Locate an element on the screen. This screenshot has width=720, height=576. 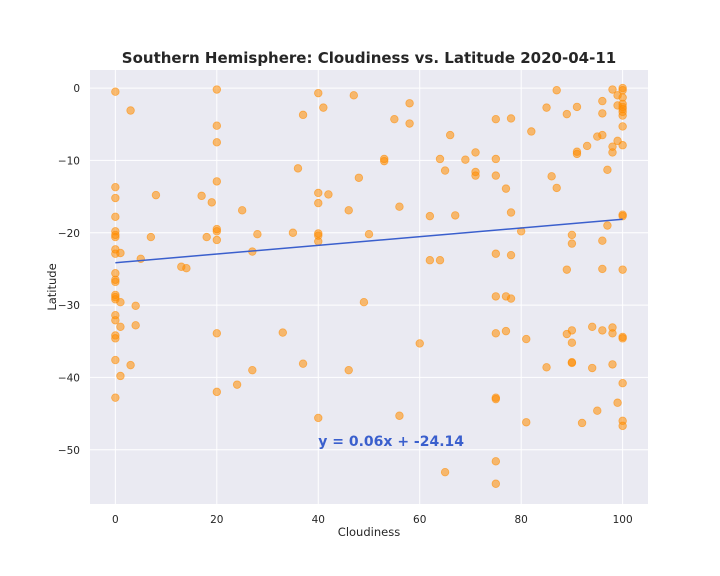
y-tick-label: −50 is located at coordinates (69, 451).